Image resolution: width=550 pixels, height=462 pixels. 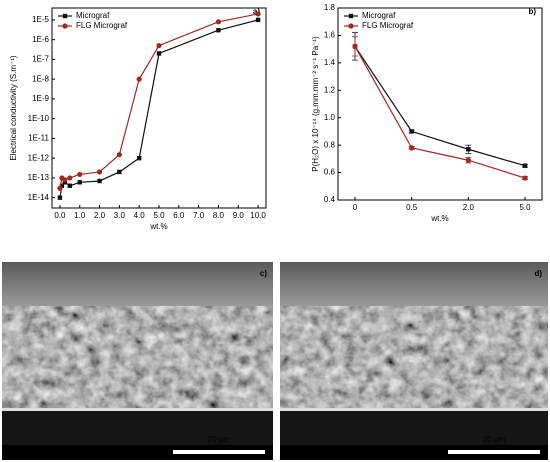 I want to click on sem-edge, so click(x=414, y=409).